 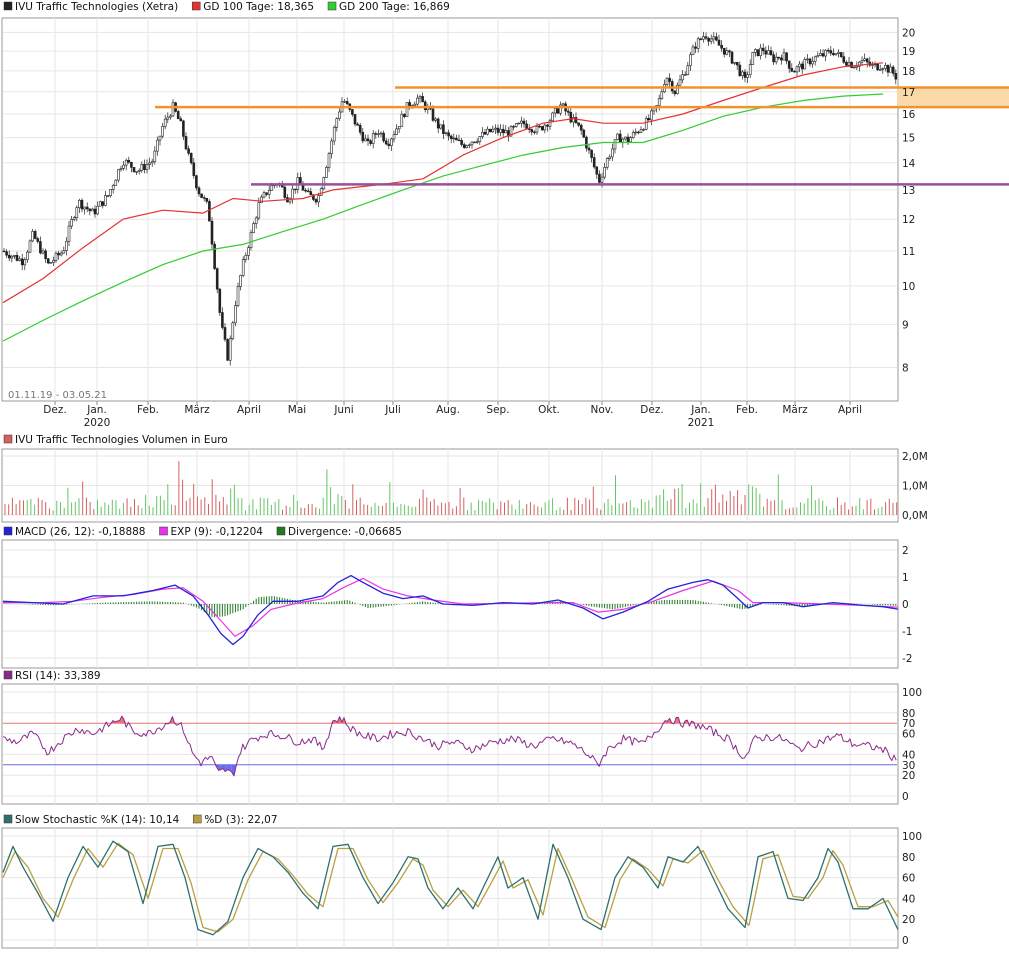 What do you see at coordinates (908, 33) in the screenshot?
I see `y-tick-label-price-12: 20` at bounding box center [908, 33].